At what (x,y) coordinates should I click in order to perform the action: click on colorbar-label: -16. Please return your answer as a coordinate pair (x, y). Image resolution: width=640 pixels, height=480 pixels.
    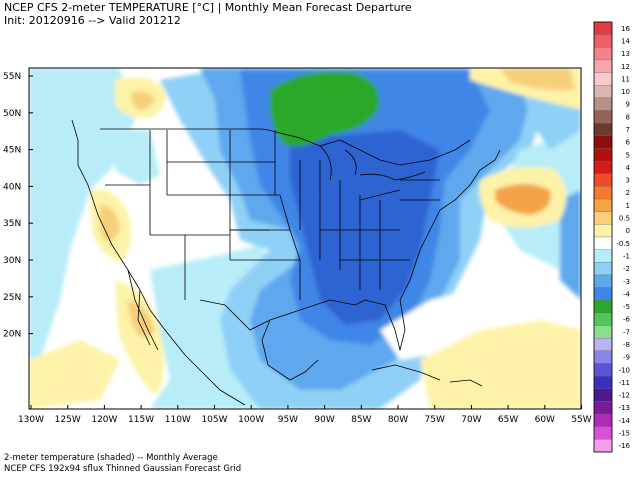
    Looking at the image, I should click on (625, 446).